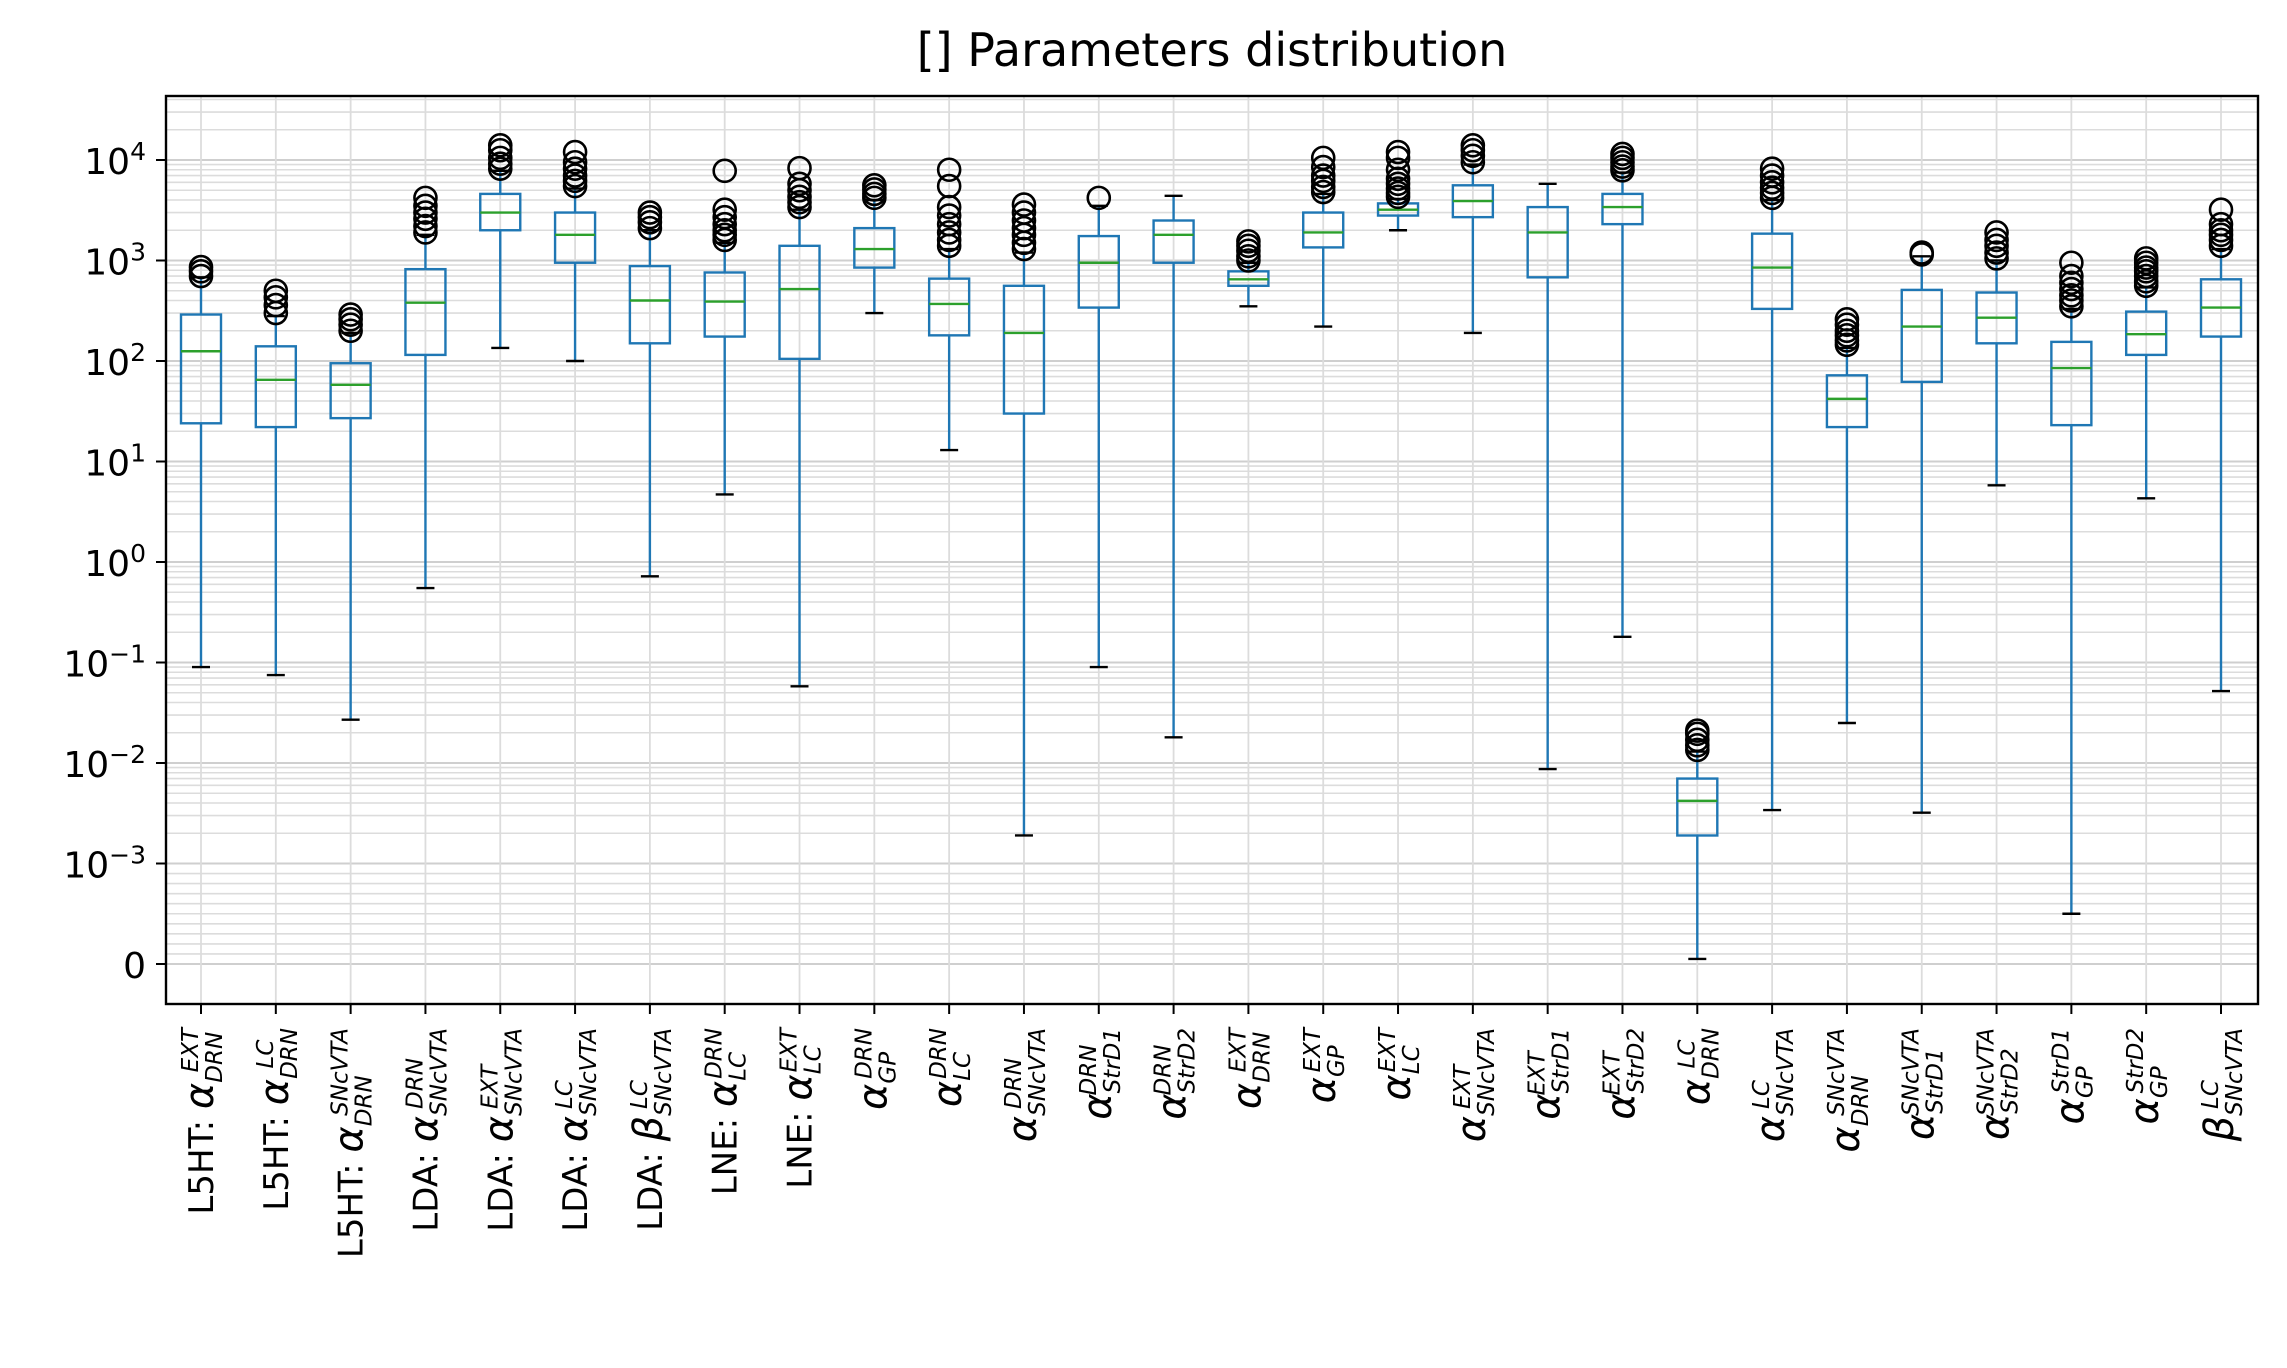 The width and height of the screenshot is (2287, 1368). I want to click on x-tick-label: αDRNEXT, so click(1249, 1067).